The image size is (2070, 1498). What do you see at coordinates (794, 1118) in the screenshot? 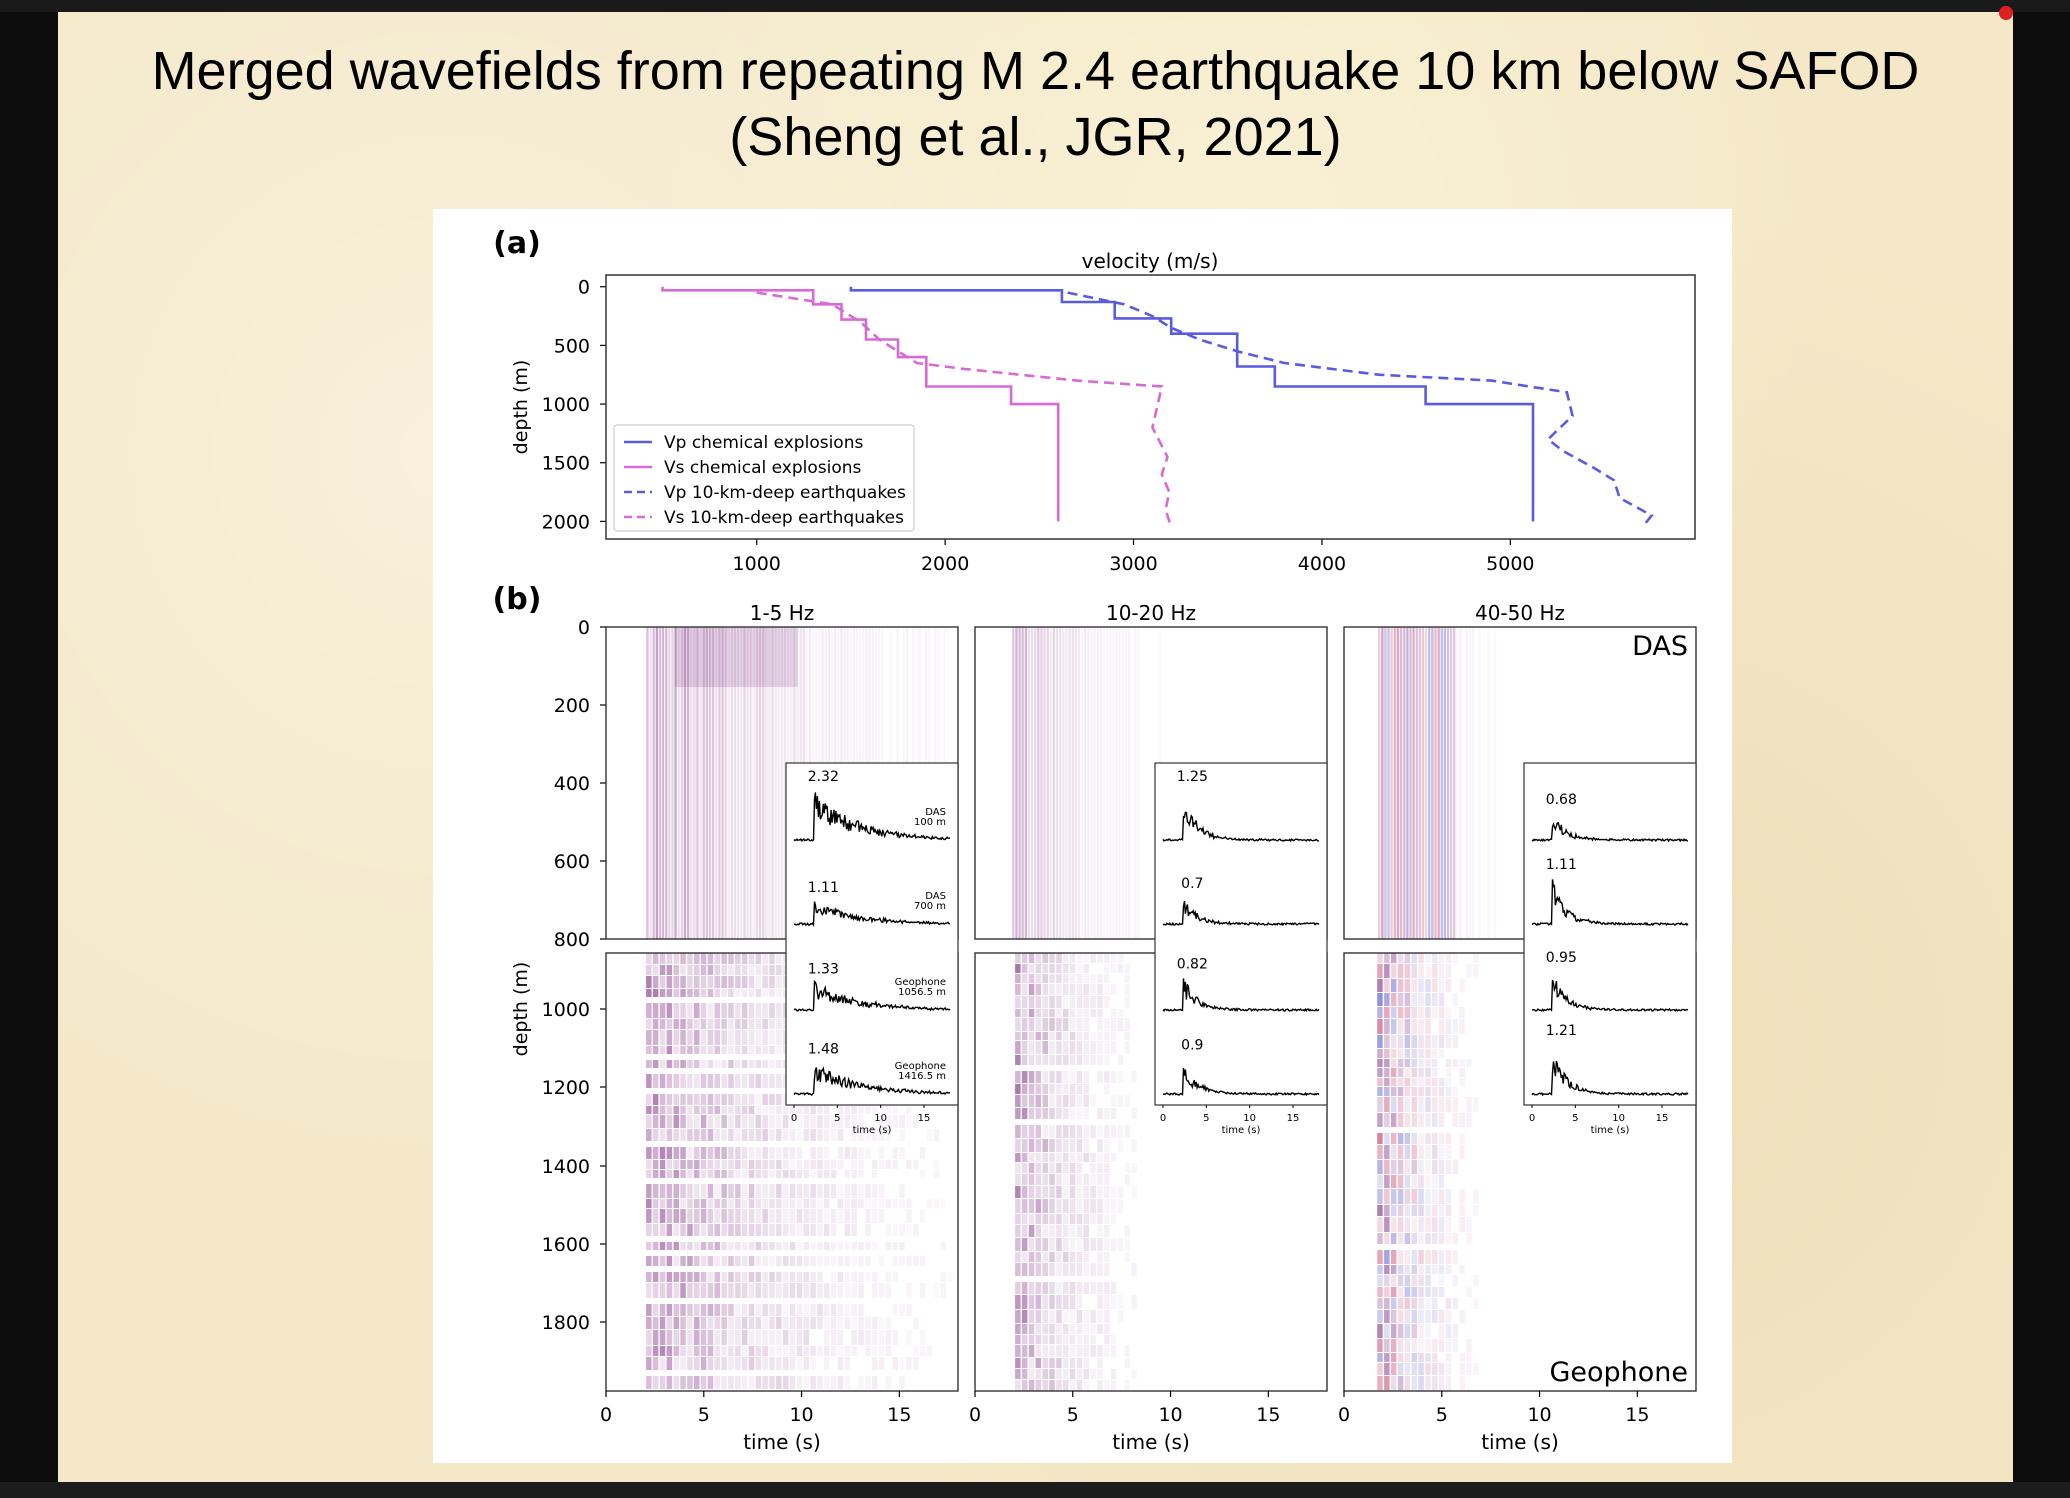
I see `inset-tick-label: 0` at bounding box center [794, 1118].